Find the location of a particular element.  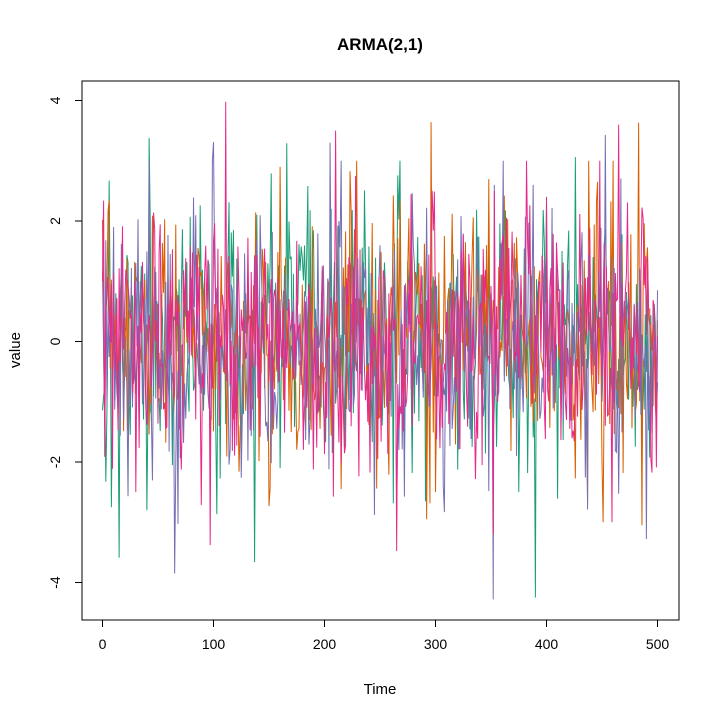

y-tick-label: 0 is located at coordinates (55, 341).